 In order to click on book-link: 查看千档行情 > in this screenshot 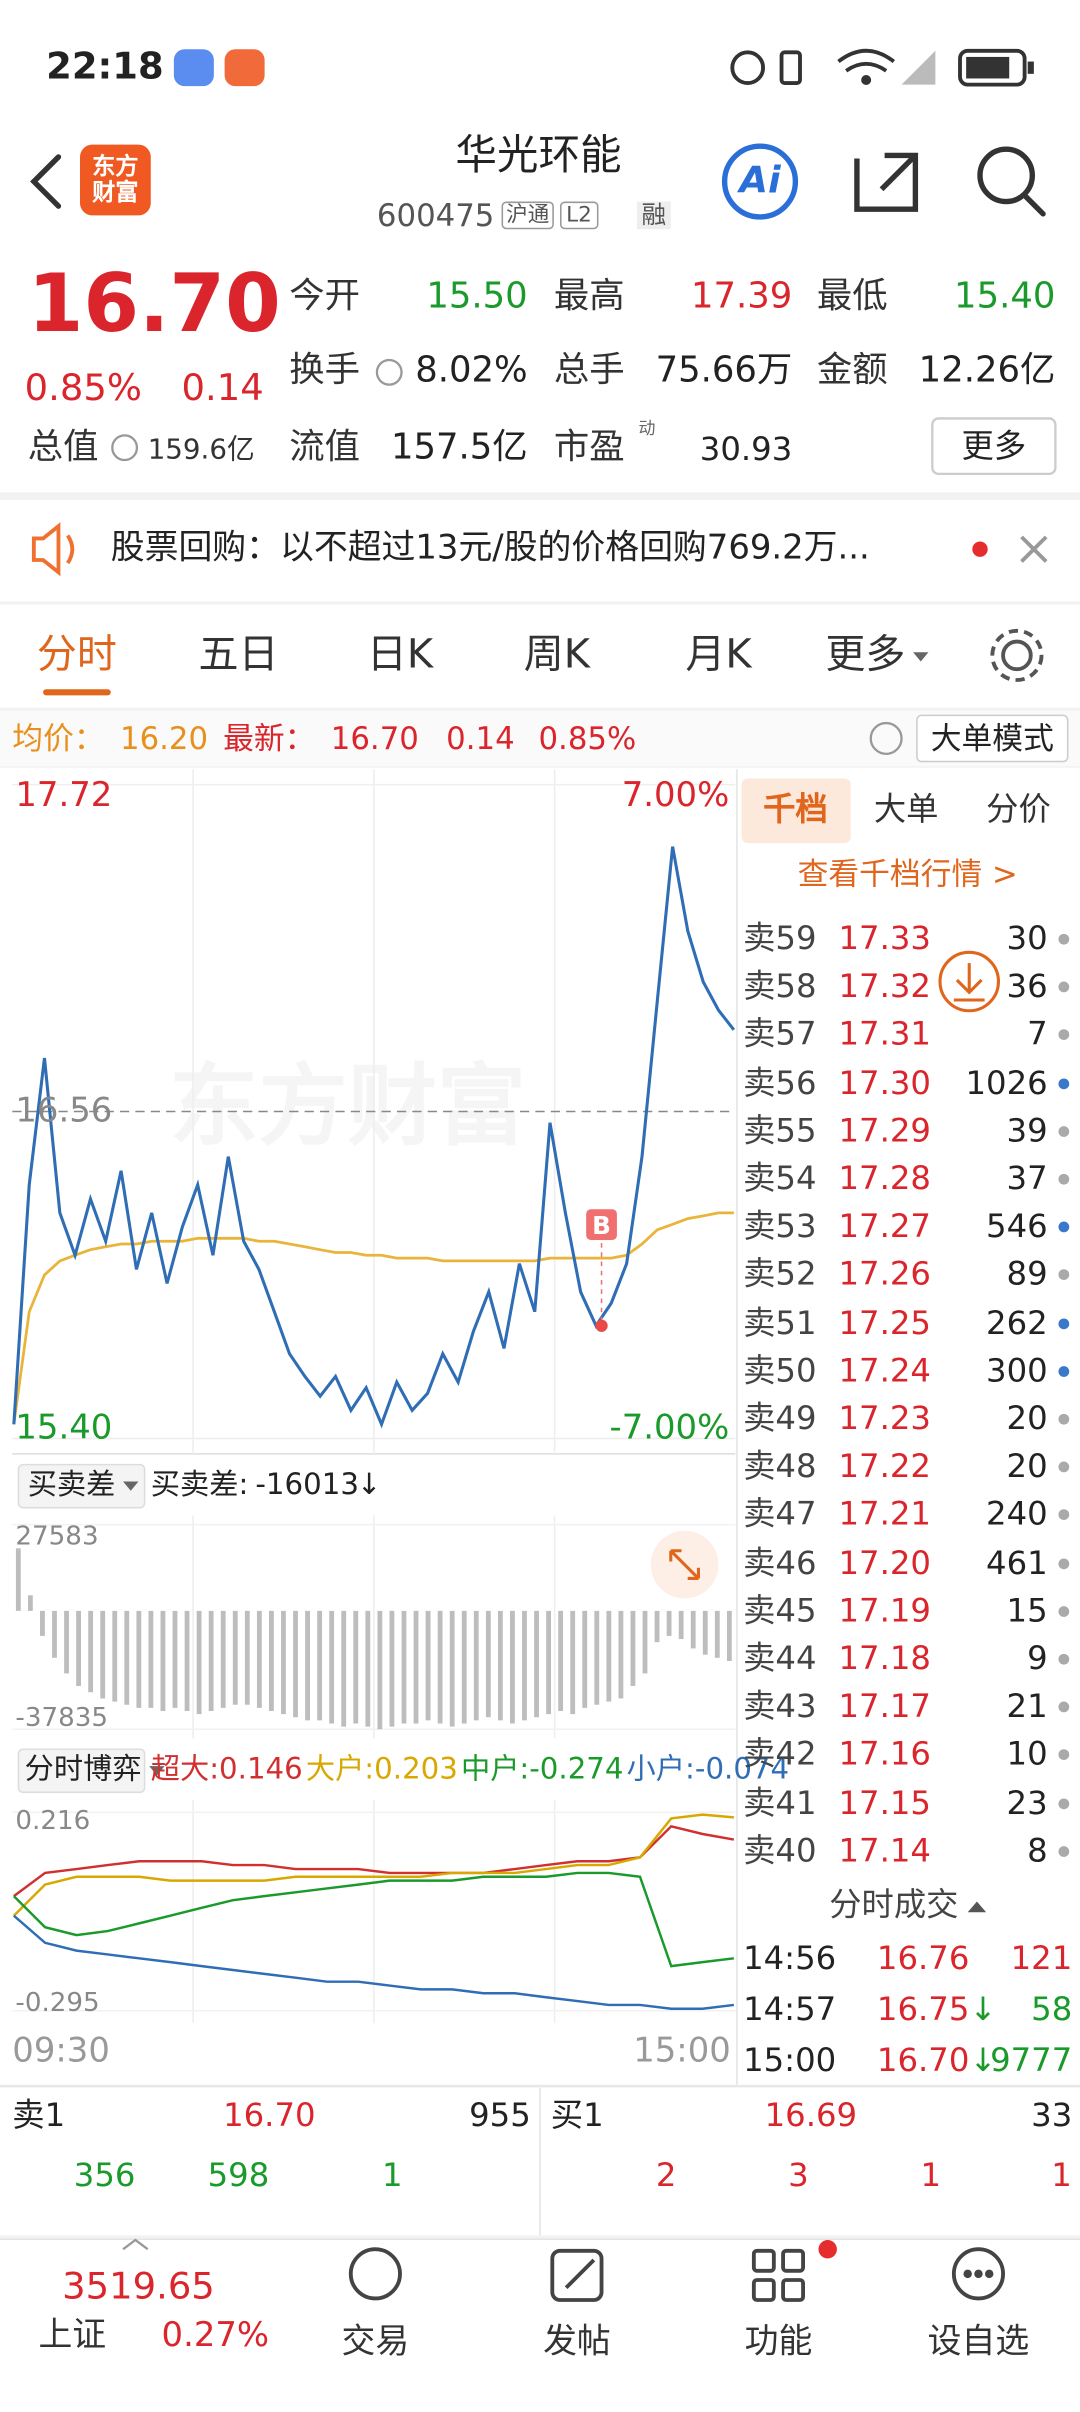, I will do `click(907, 874)`.